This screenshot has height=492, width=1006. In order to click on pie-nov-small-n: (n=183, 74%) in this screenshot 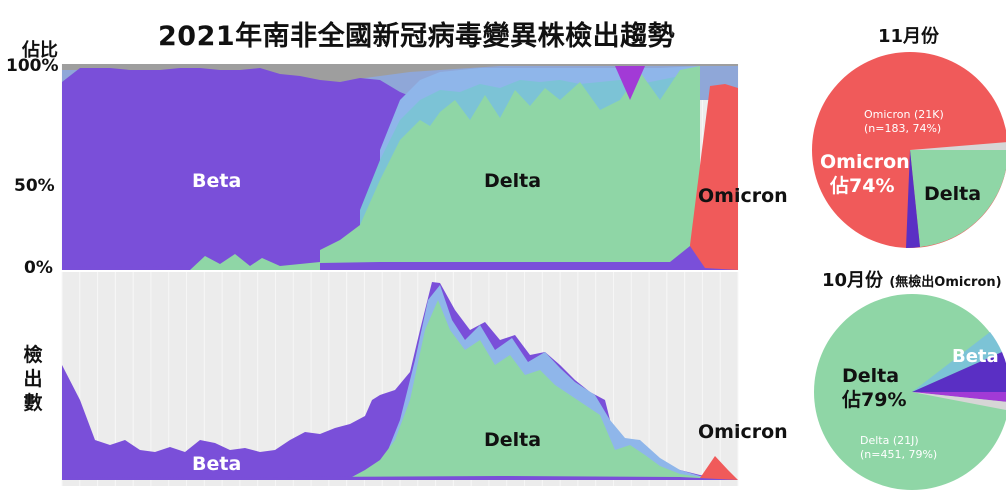, I will do `click(902, 128)`.